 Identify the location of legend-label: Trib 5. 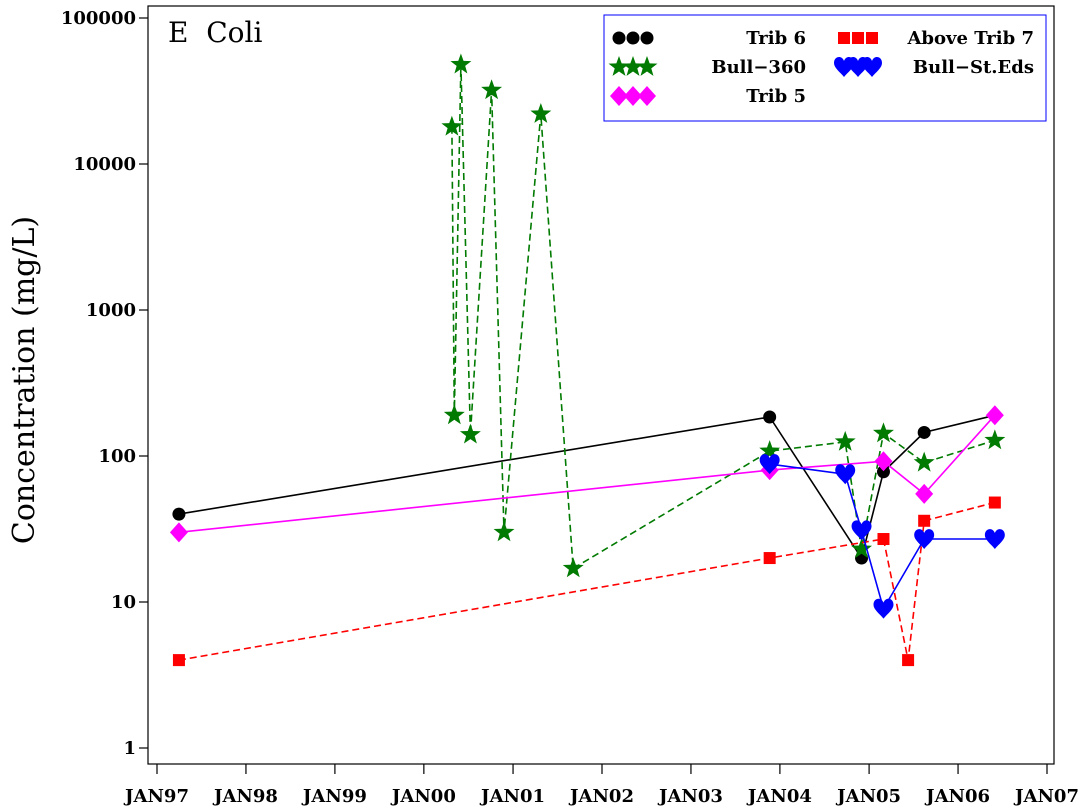
(776, 96).